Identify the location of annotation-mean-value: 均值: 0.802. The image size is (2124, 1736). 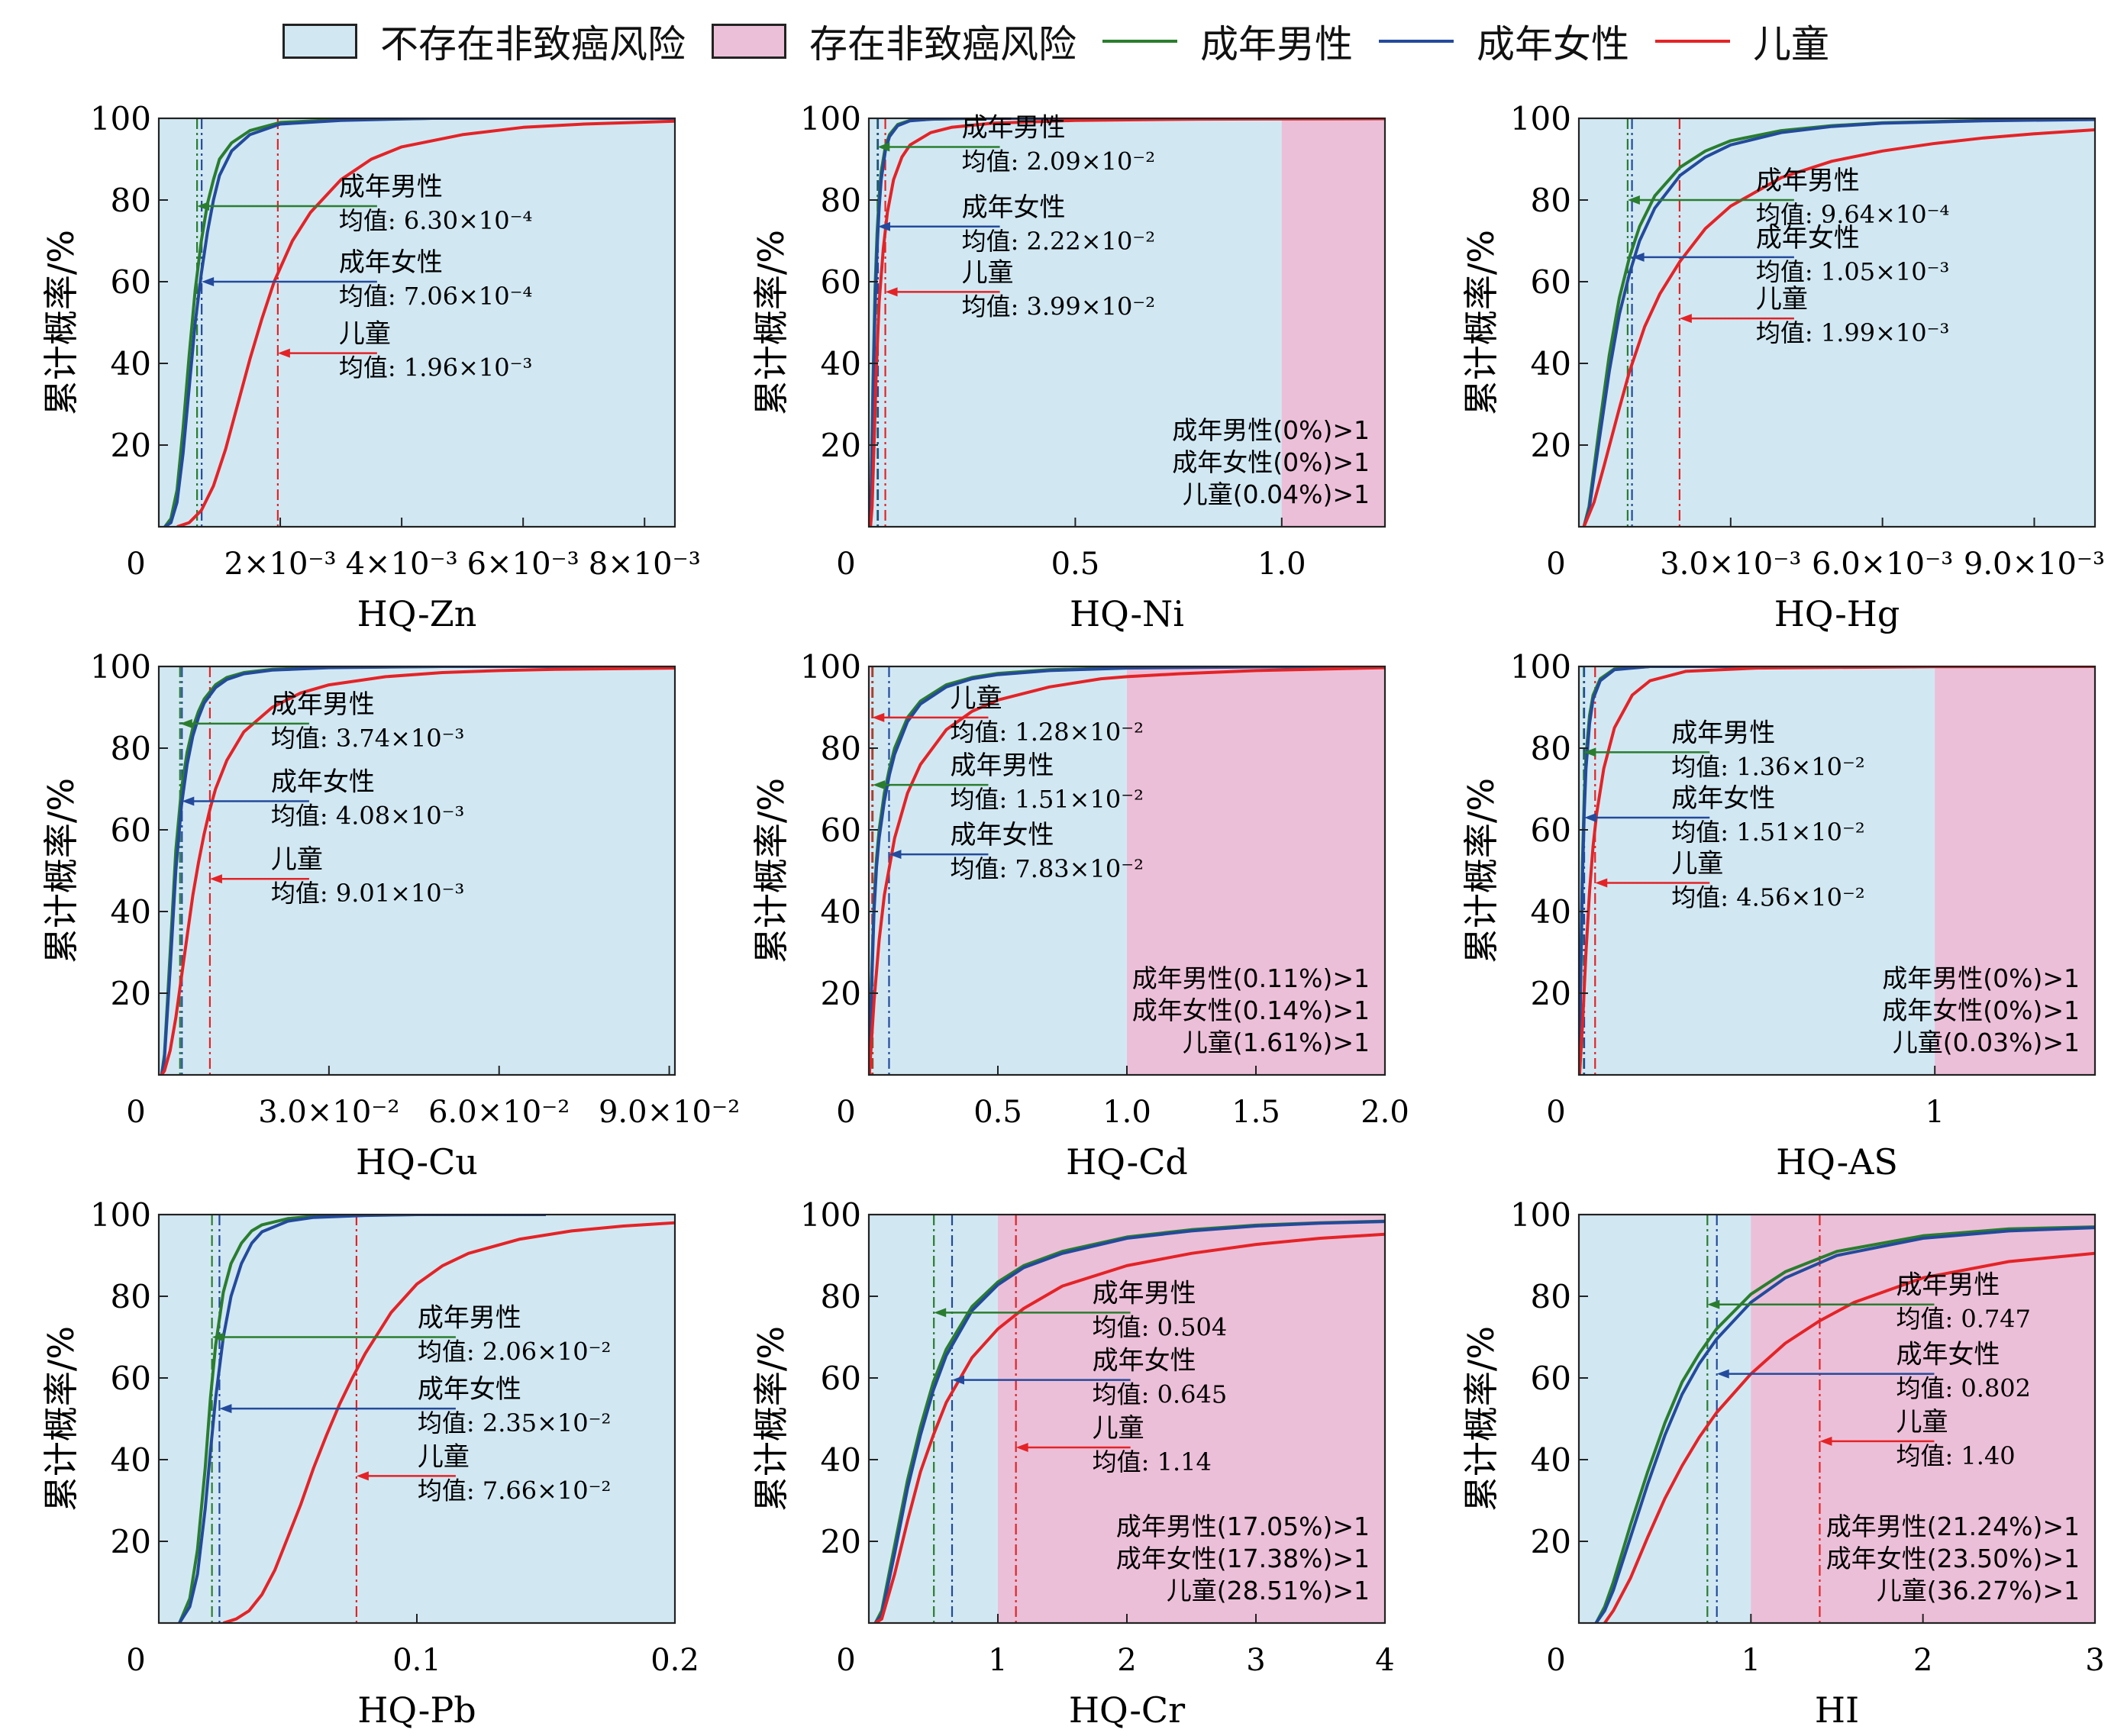
(1963, 1388).